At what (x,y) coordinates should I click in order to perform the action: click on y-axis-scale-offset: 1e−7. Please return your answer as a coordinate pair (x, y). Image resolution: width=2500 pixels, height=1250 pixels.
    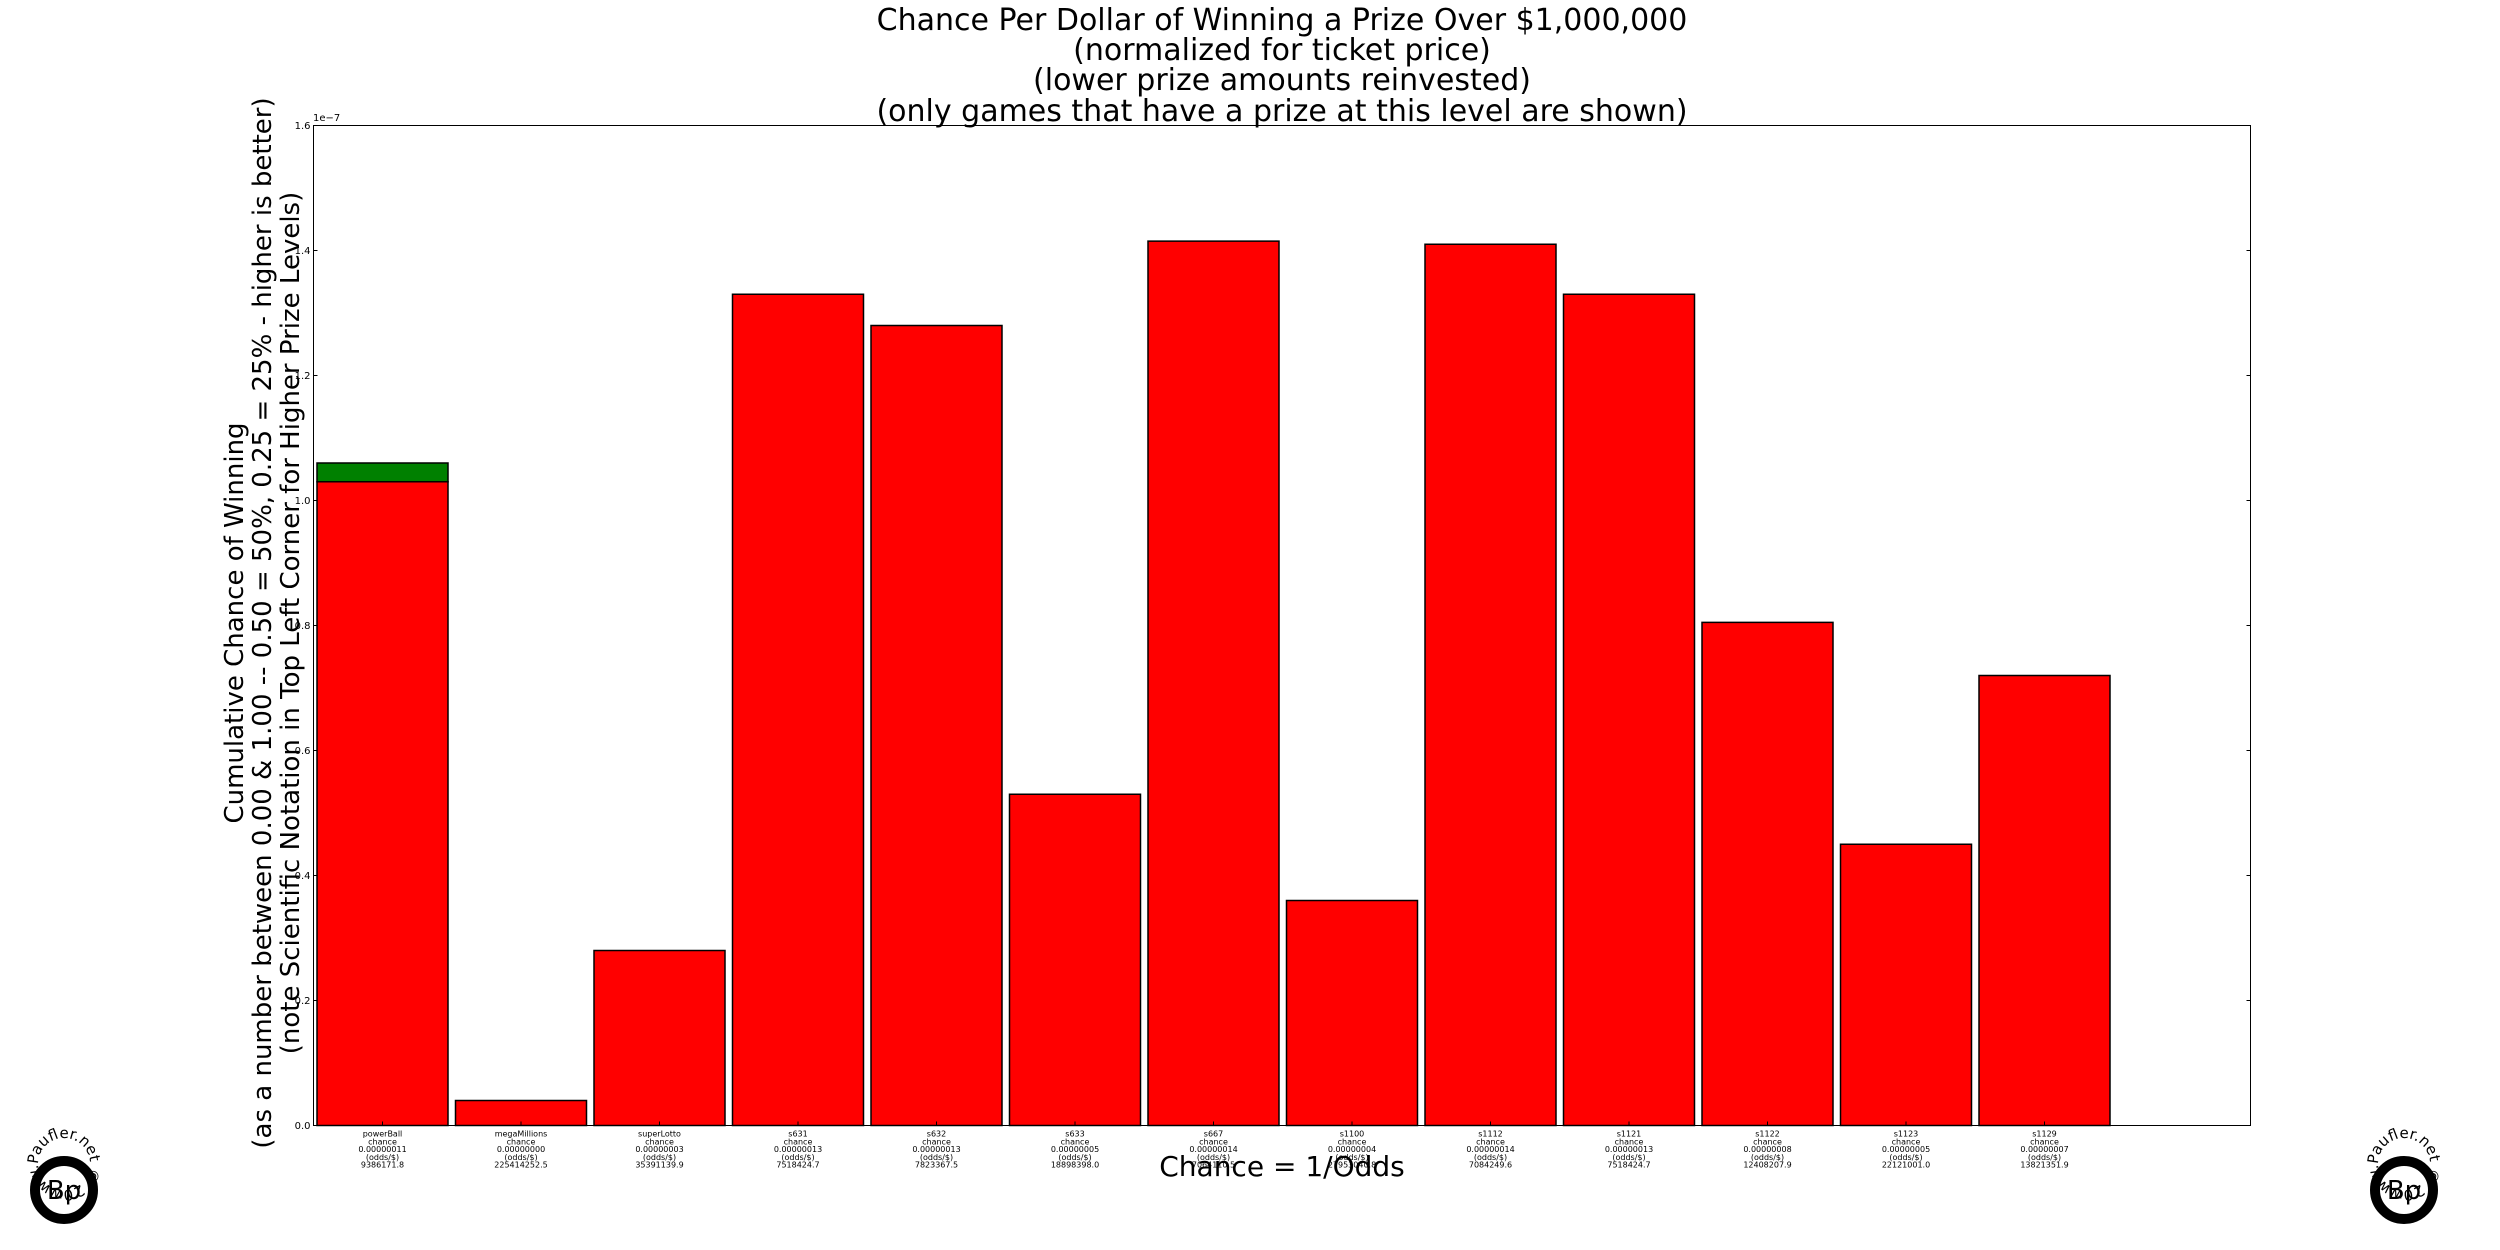
    Looking at the image, I should click on (326, 118).